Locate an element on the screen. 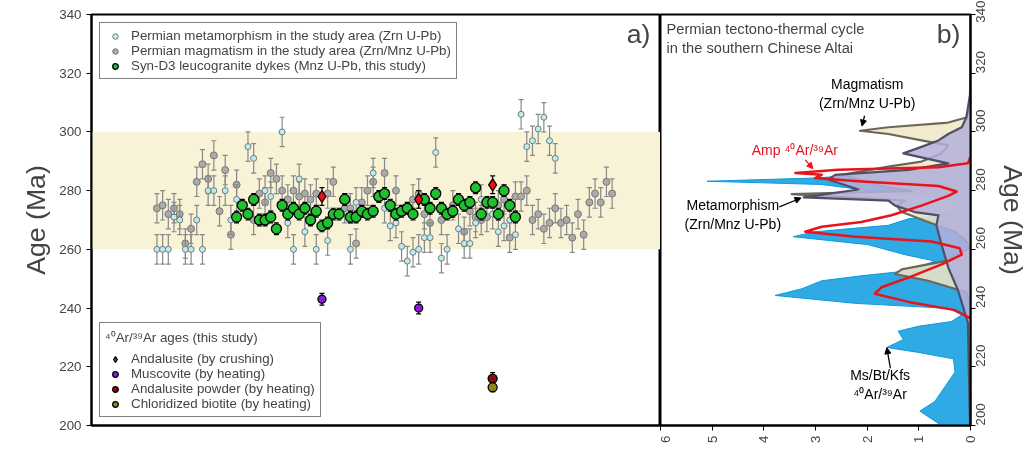  series-label: Magmatism (Zrn/Mnz U-Pb) is located at coordinates (867, 94).